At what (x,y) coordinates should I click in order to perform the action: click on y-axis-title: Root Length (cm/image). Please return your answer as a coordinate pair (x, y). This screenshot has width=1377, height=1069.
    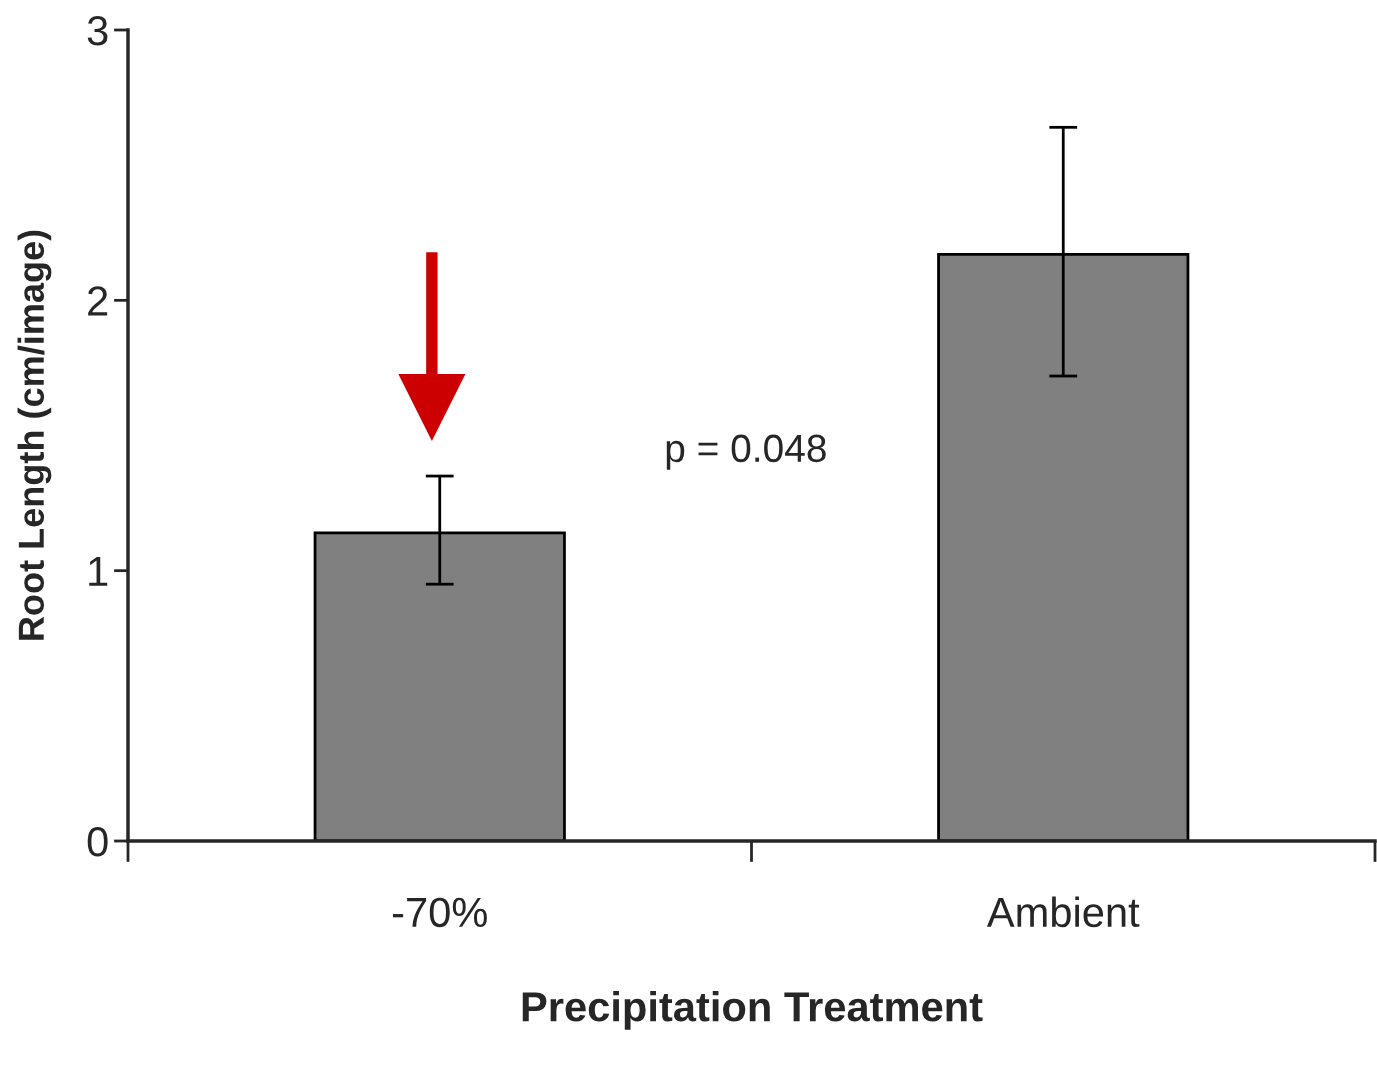
    Looking at the image, I should click on (34, 435).